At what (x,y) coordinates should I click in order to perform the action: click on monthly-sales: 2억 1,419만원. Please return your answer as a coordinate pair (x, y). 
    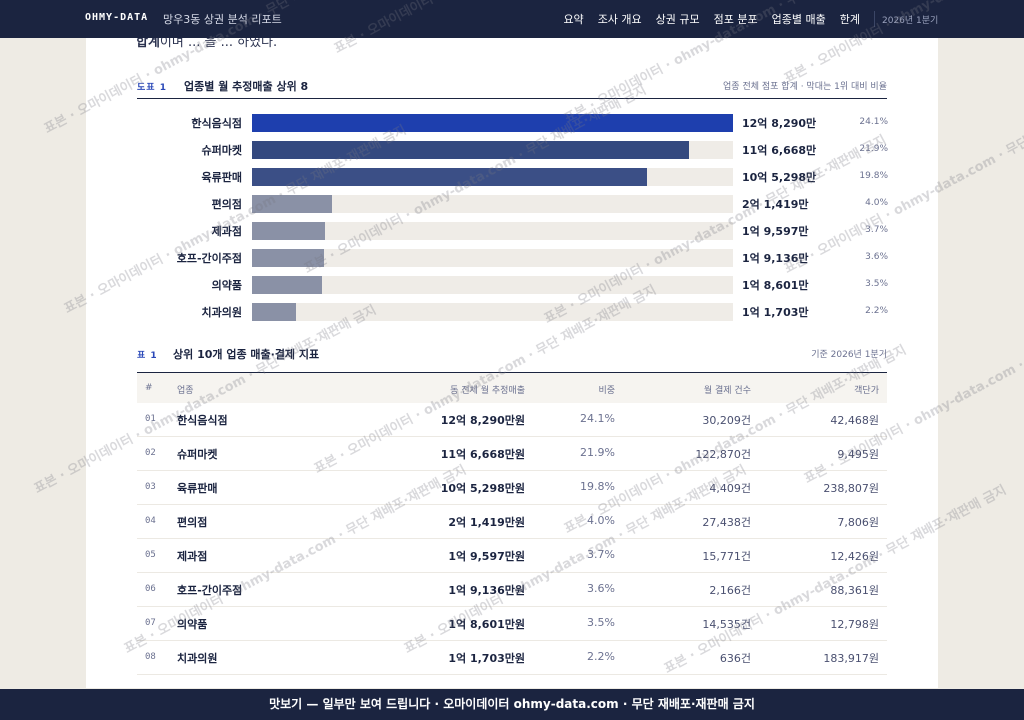
    Looking at the image, I should click on (486, 522).